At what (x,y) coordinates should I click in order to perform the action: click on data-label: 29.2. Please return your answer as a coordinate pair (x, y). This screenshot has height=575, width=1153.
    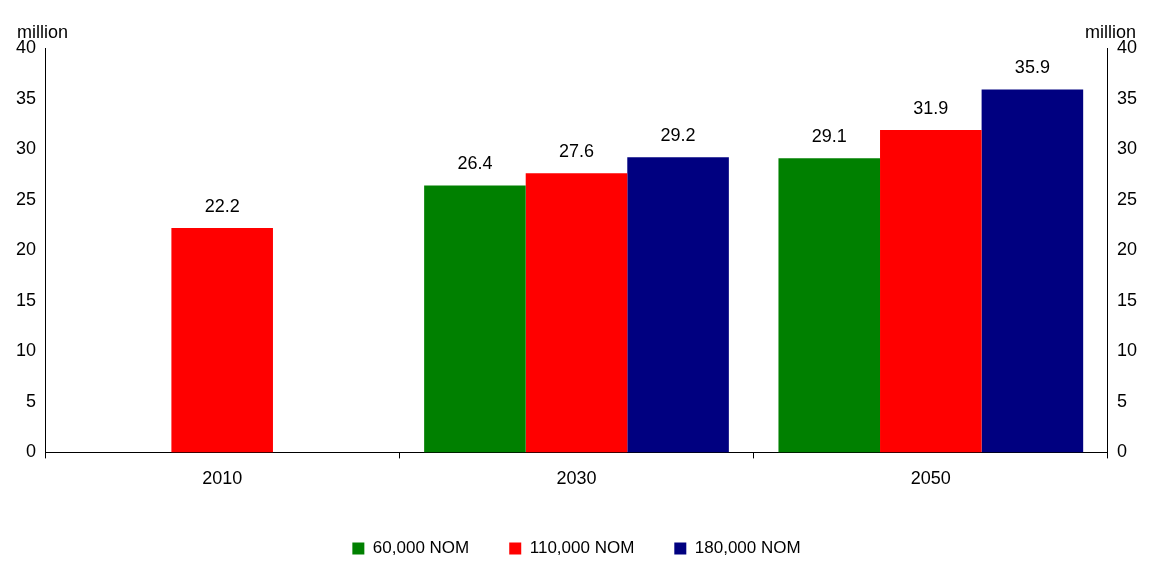
    Looking at the image, I should click on (678, 135).